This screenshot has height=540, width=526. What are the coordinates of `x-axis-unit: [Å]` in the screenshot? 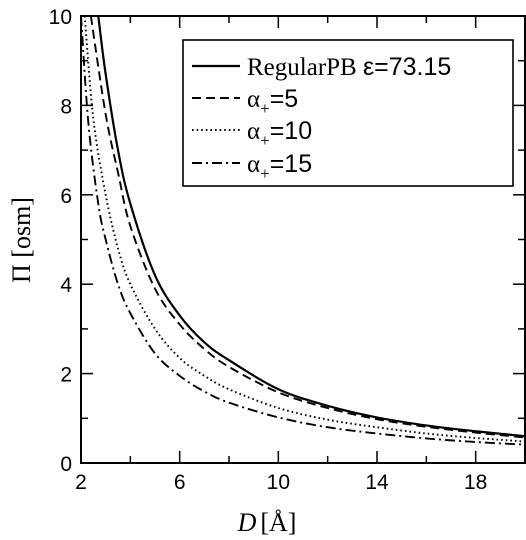 It's located at (278, 522).